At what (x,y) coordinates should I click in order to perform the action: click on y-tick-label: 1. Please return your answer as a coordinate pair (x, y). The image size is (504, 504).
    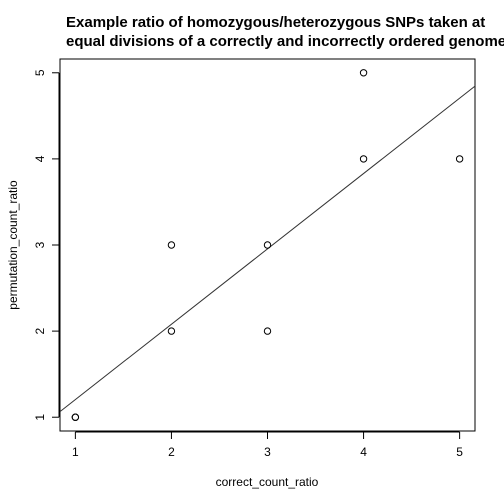
    Looking at the image, I should click on (40, 417).